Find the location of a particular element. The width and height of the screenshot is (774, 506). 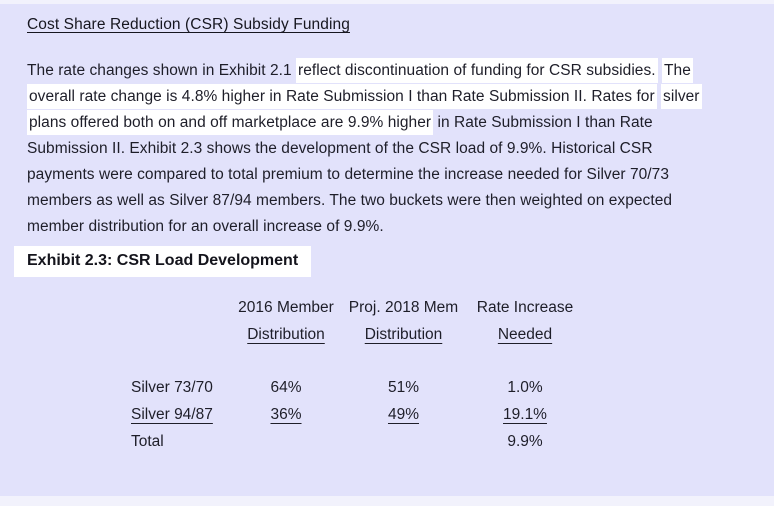

column-header-proj-2018-mem: Proj. 2018 Mem is located at coordinates (403, 307).